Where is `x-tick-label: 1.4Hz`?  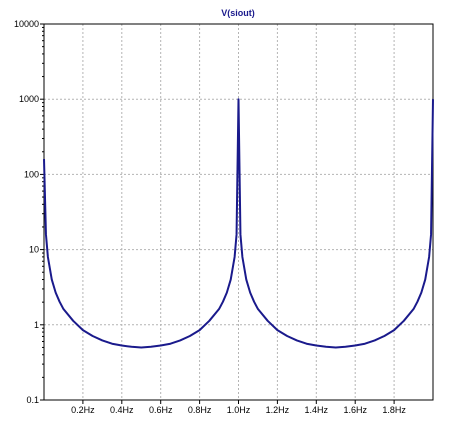 x-tick-label: 1.4Hz is located at coordinates (317, 410).